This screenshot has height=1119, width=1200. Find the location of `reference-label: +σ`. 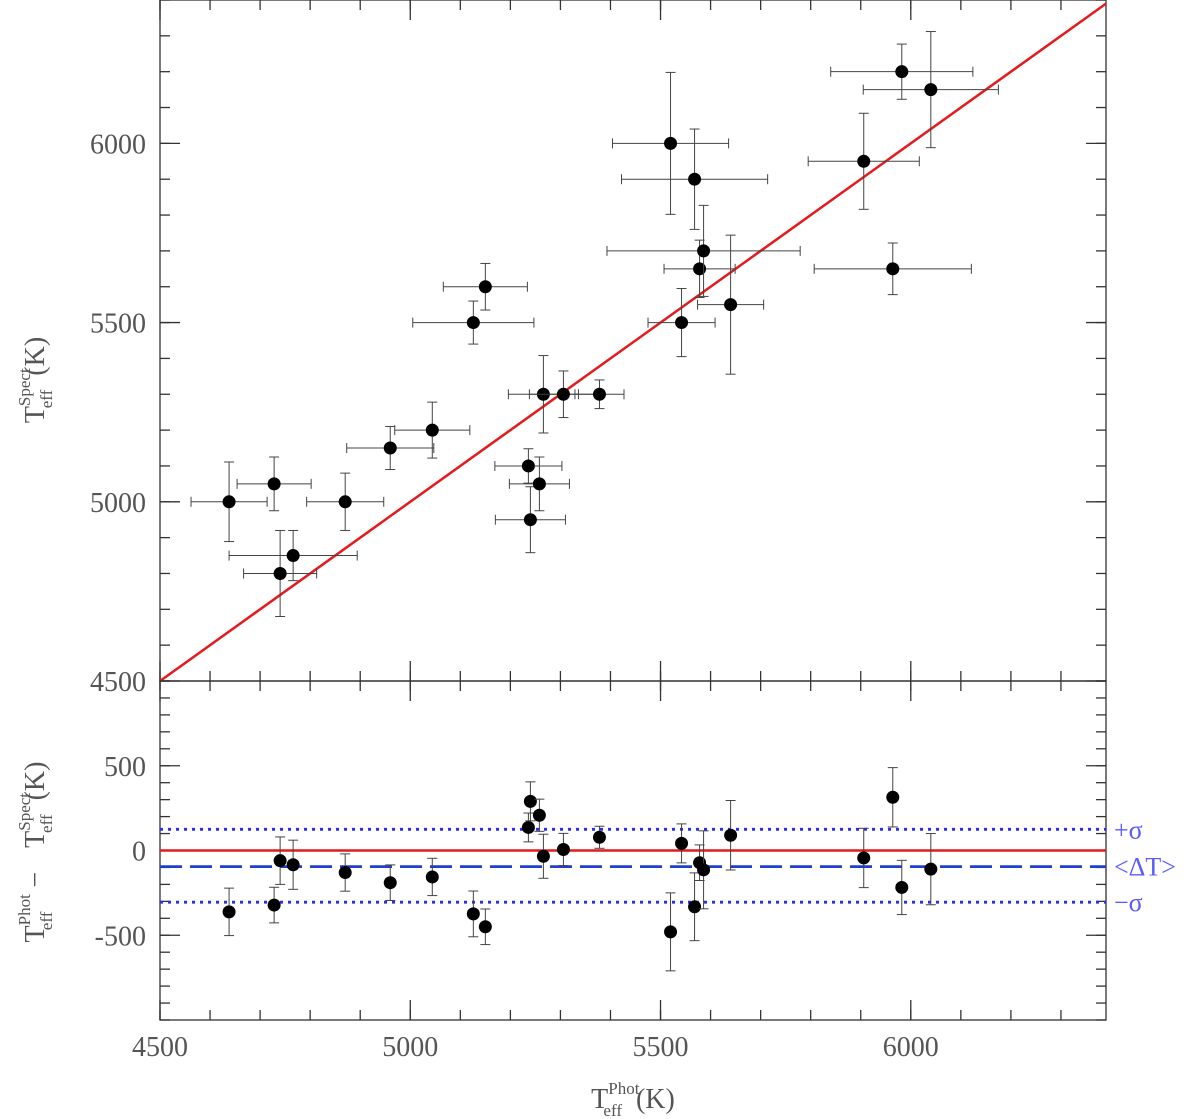

reference-label: +σ is located at coordinates (1128, 829).